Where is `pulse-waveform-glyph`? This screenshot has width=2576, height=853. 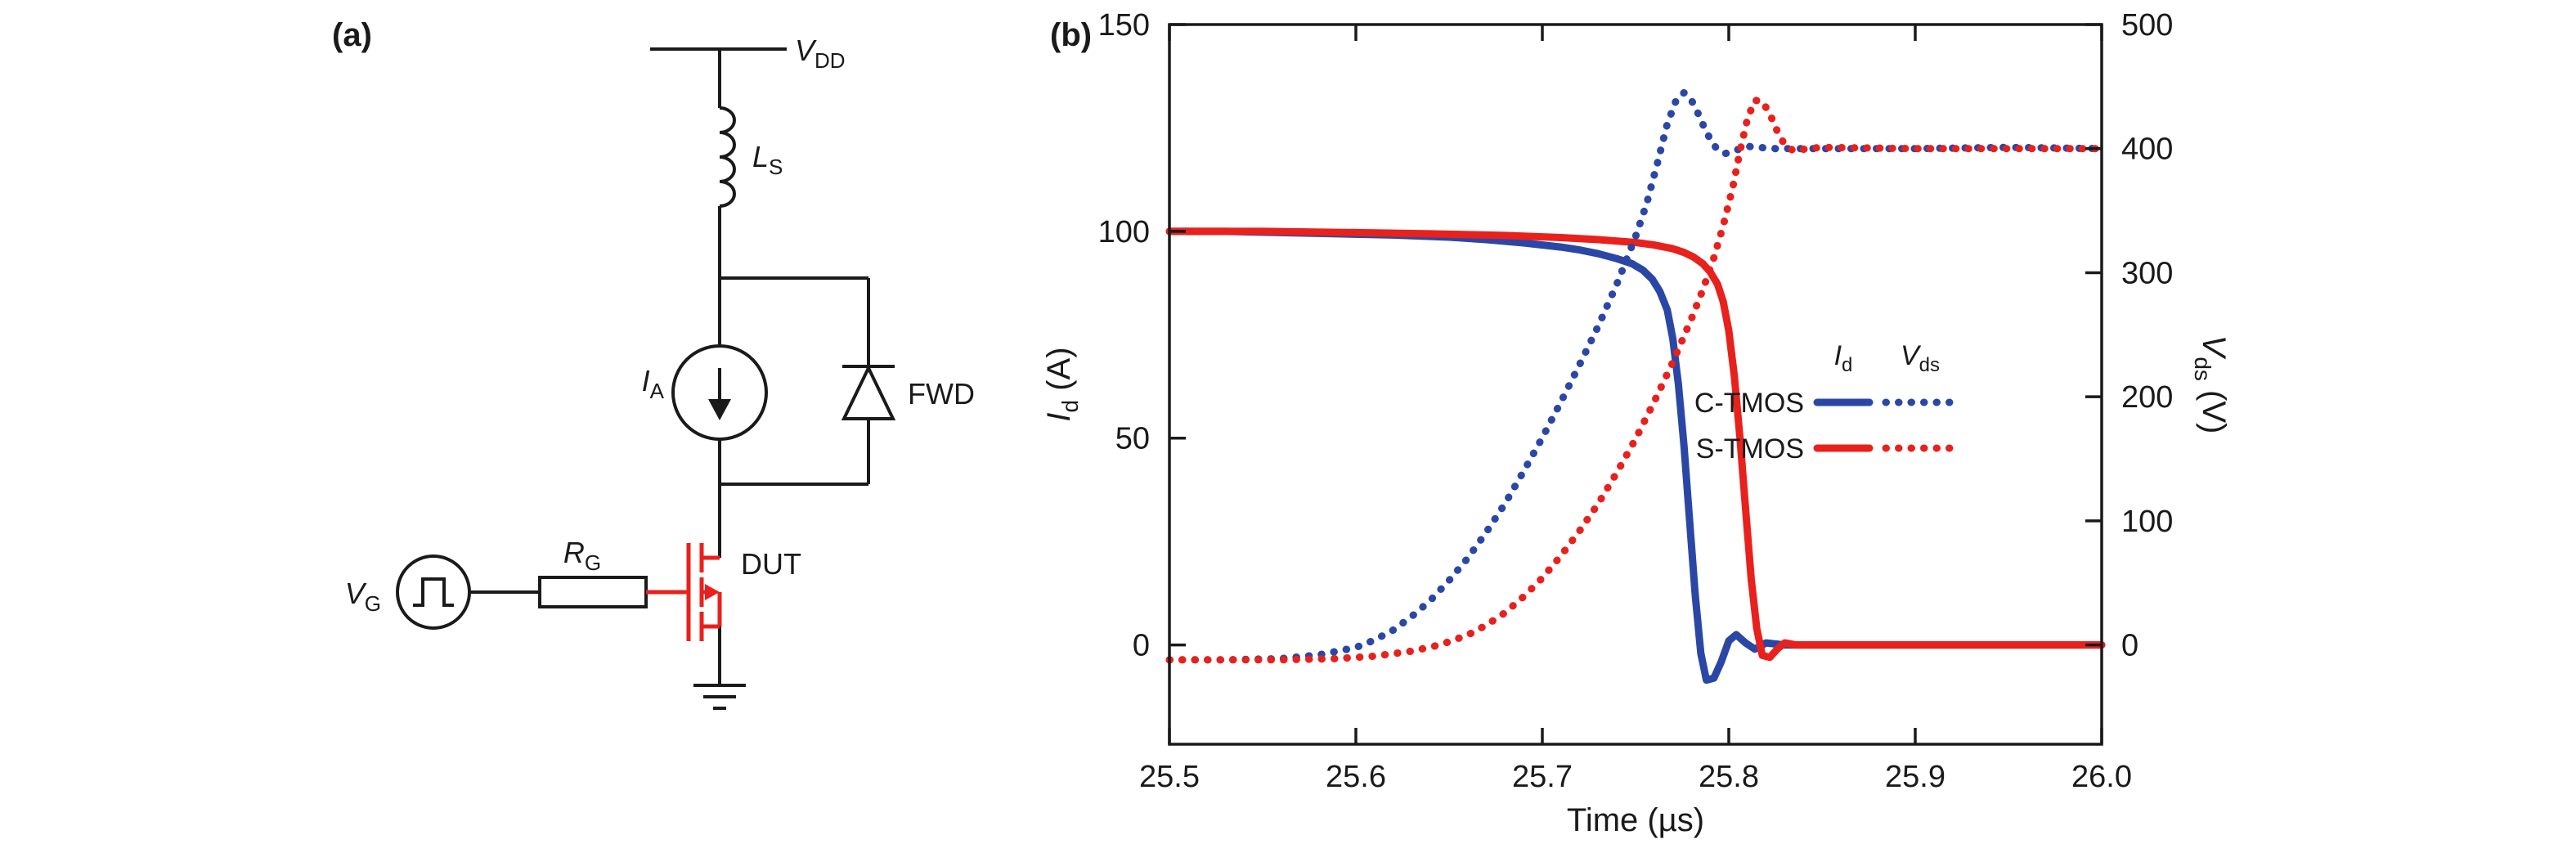
pulse-waveform-glyph is located at coordinates (433, 592).